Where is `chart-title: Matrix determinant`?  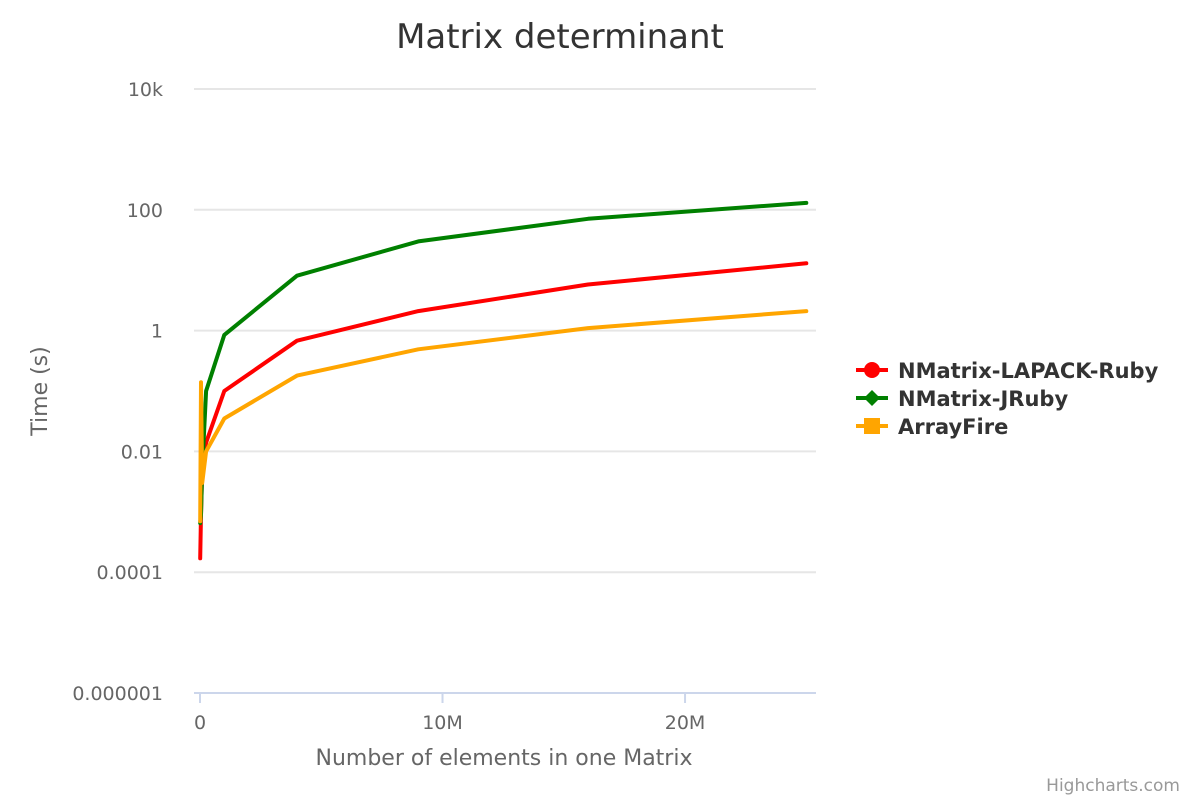
chart-title: Matrix determinant is located at coordinates (560, 37).